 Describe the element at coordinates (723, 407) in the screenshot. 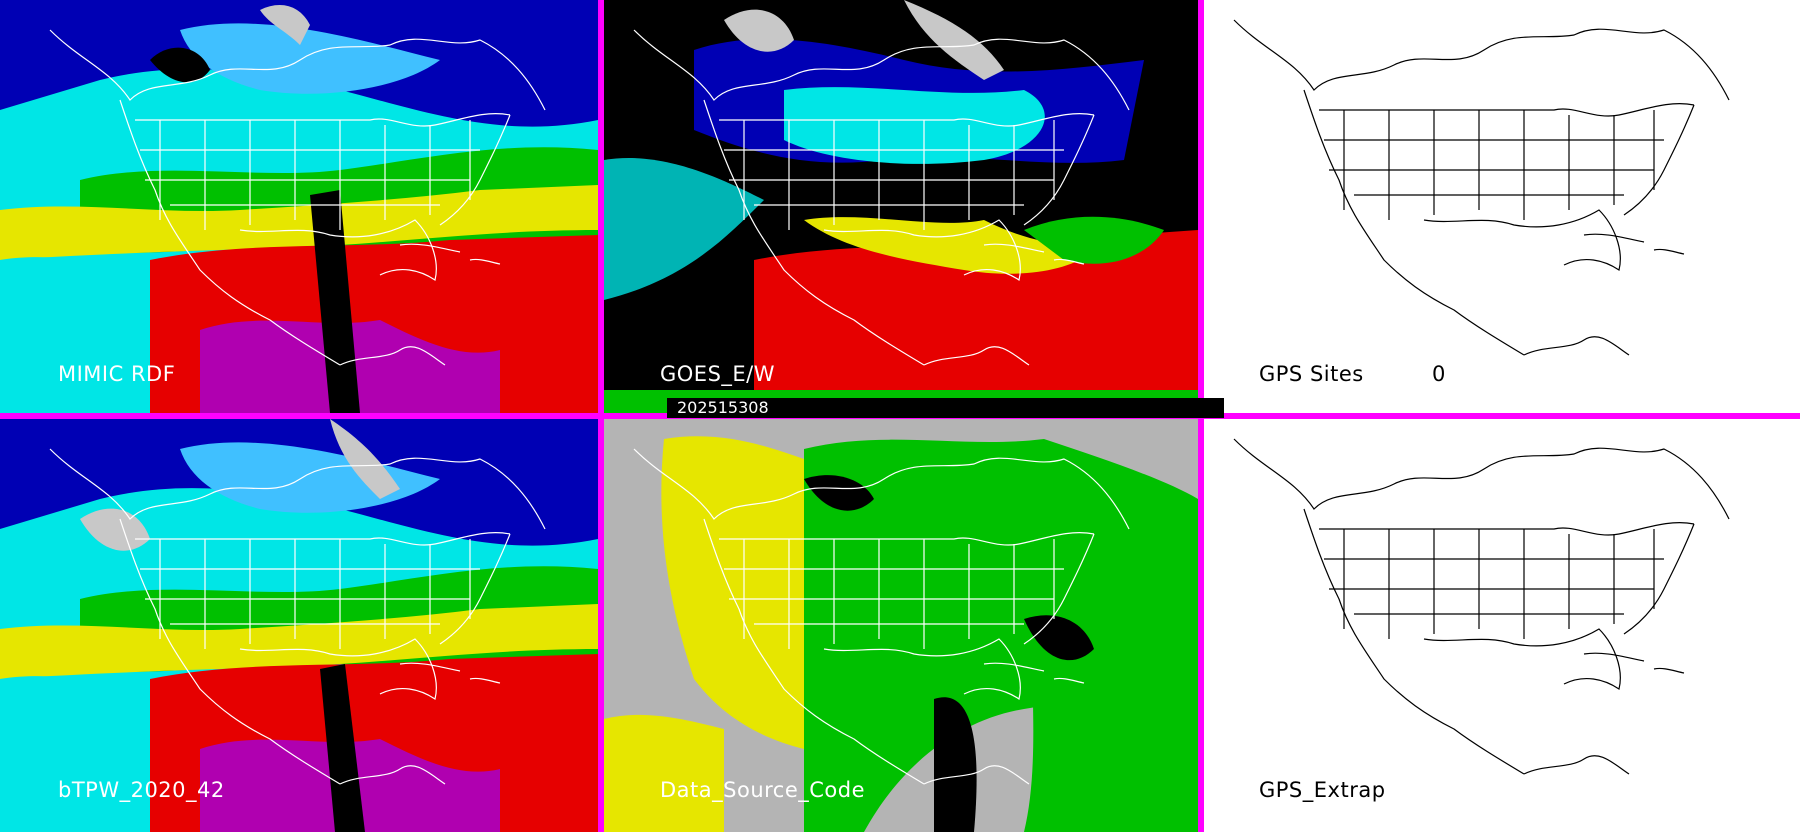

I see `timestamp-text: 202515308` at that location.